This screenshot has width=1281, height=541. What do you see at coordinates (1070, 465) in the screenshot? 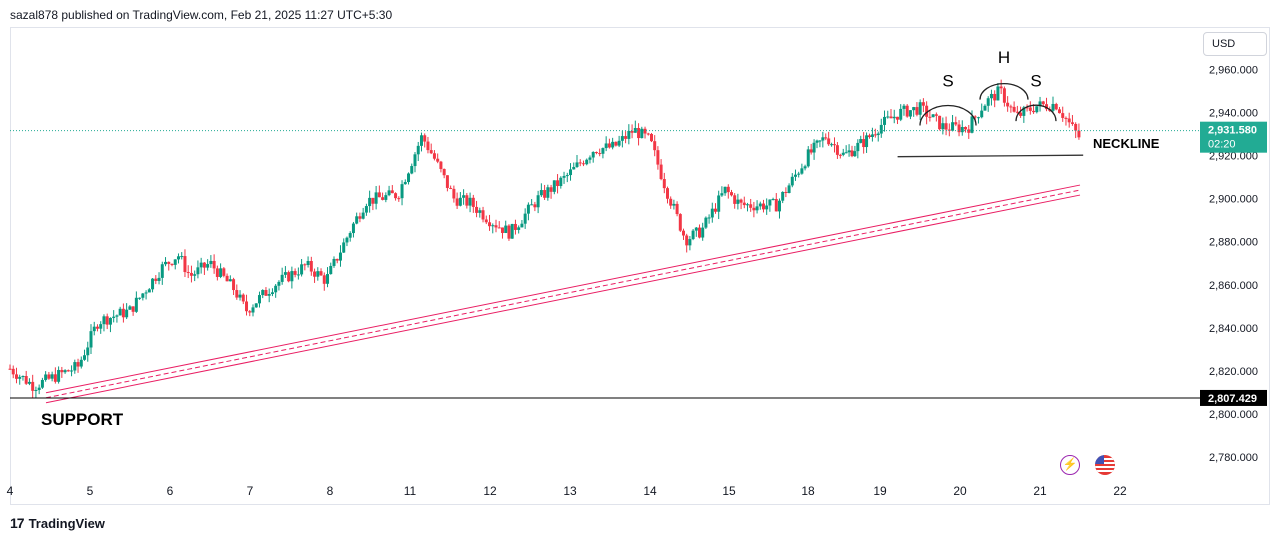
I see `lightning-icon: ⚡` at bounding box center [1070, 465].